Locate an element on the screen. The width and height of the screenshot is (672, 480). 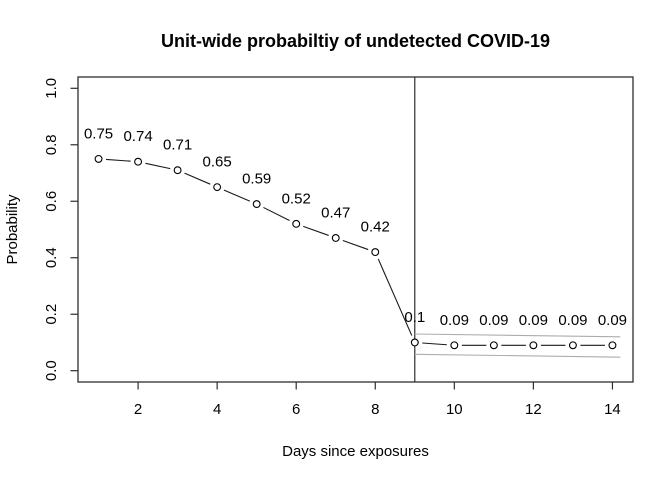
x-tick-label: 10 is located at coordinates (454, 409).